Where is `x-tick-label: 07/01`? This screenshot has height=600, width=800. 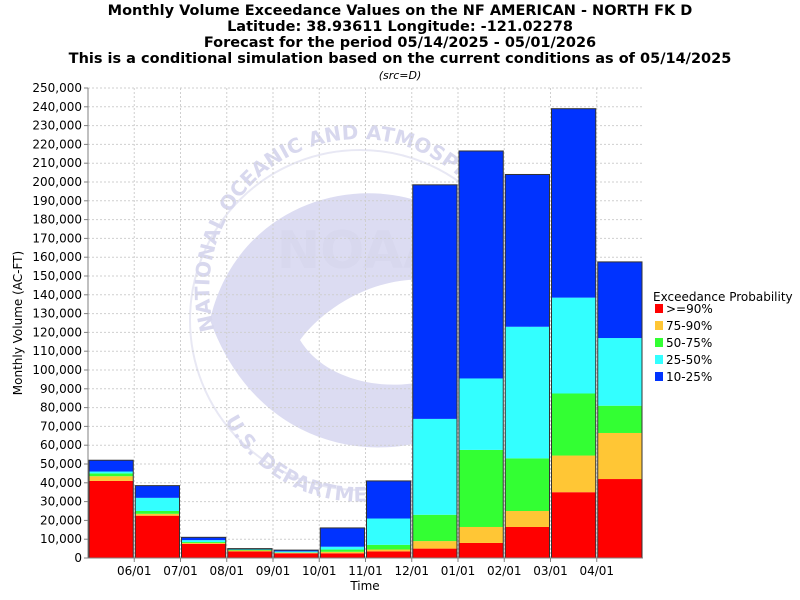
x-tick-label: 07/01 is located at coordinates (180, 571).